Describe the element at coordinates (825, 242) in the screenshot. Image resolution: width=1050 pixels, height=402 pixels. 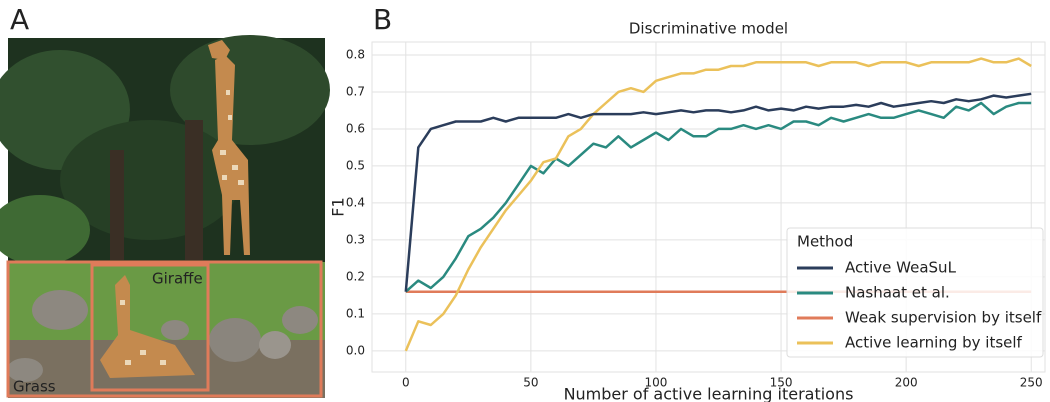
I see `legend-title: Method` at that location.